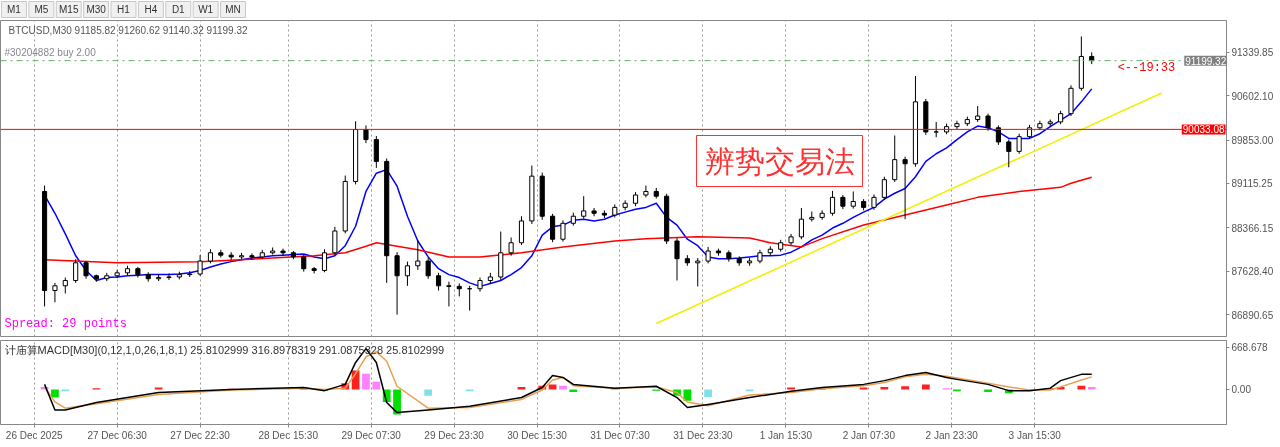 The width and height of the screenshot is (1280, 447). What do you see at coordinates (1252, 96) in the screenshot?
I see `y-tick-label: 90602.10` at bounding box center [1252, 96].